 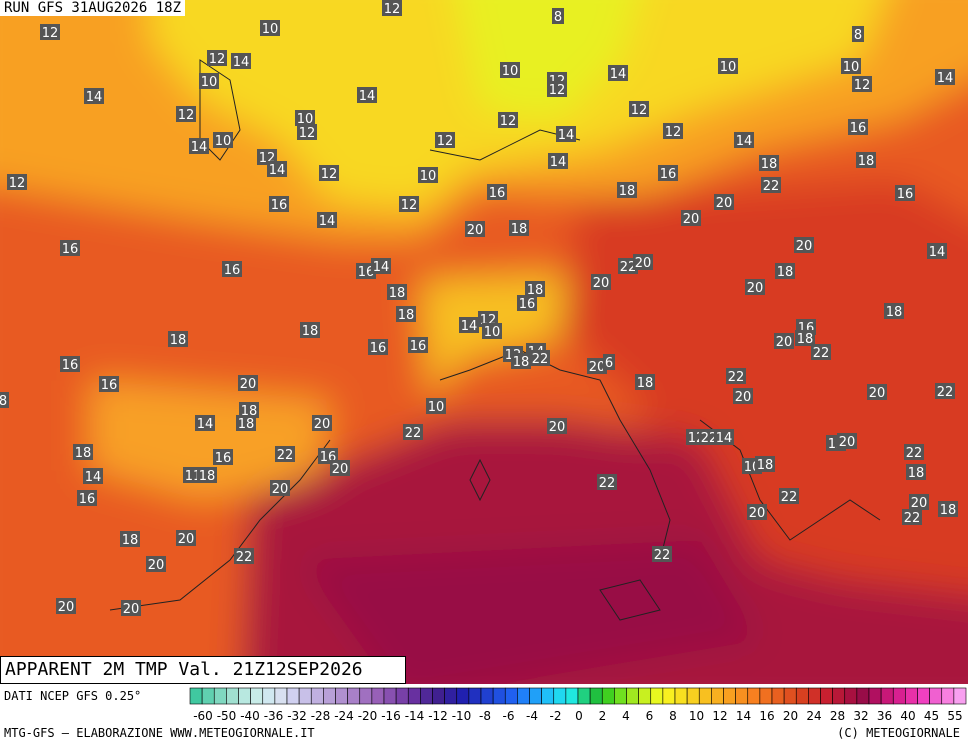 What do you see at coordinates (884, 716) in the screenshot?
I see `colorbar-label: 36` at bounding box center [884, 716].